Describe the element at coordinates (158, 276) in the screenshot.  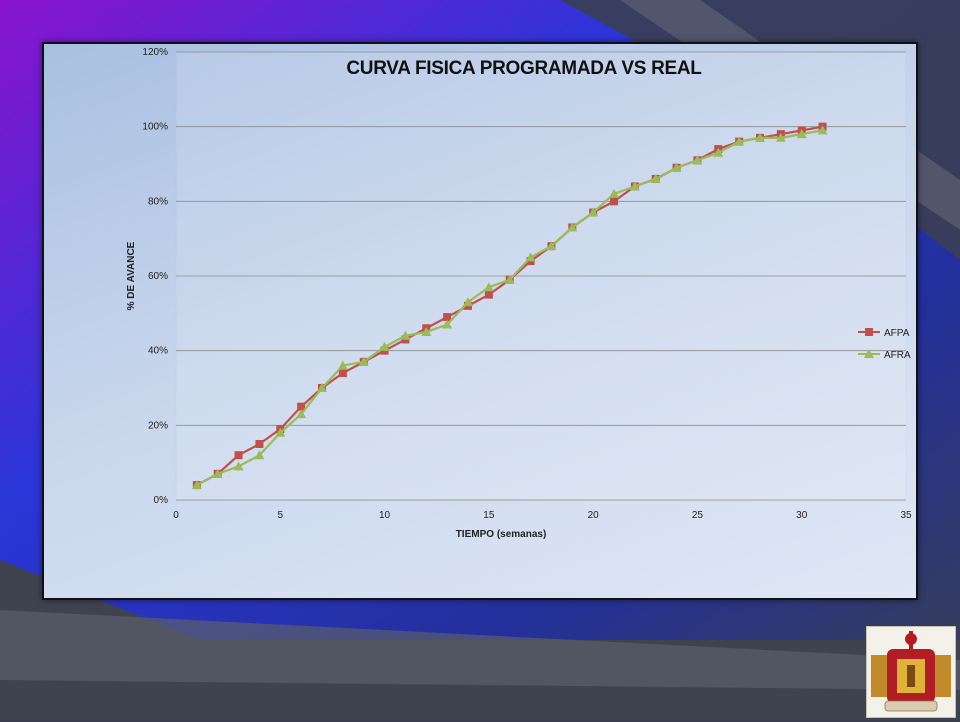
I see `y-tick-label: 60%` at that location.